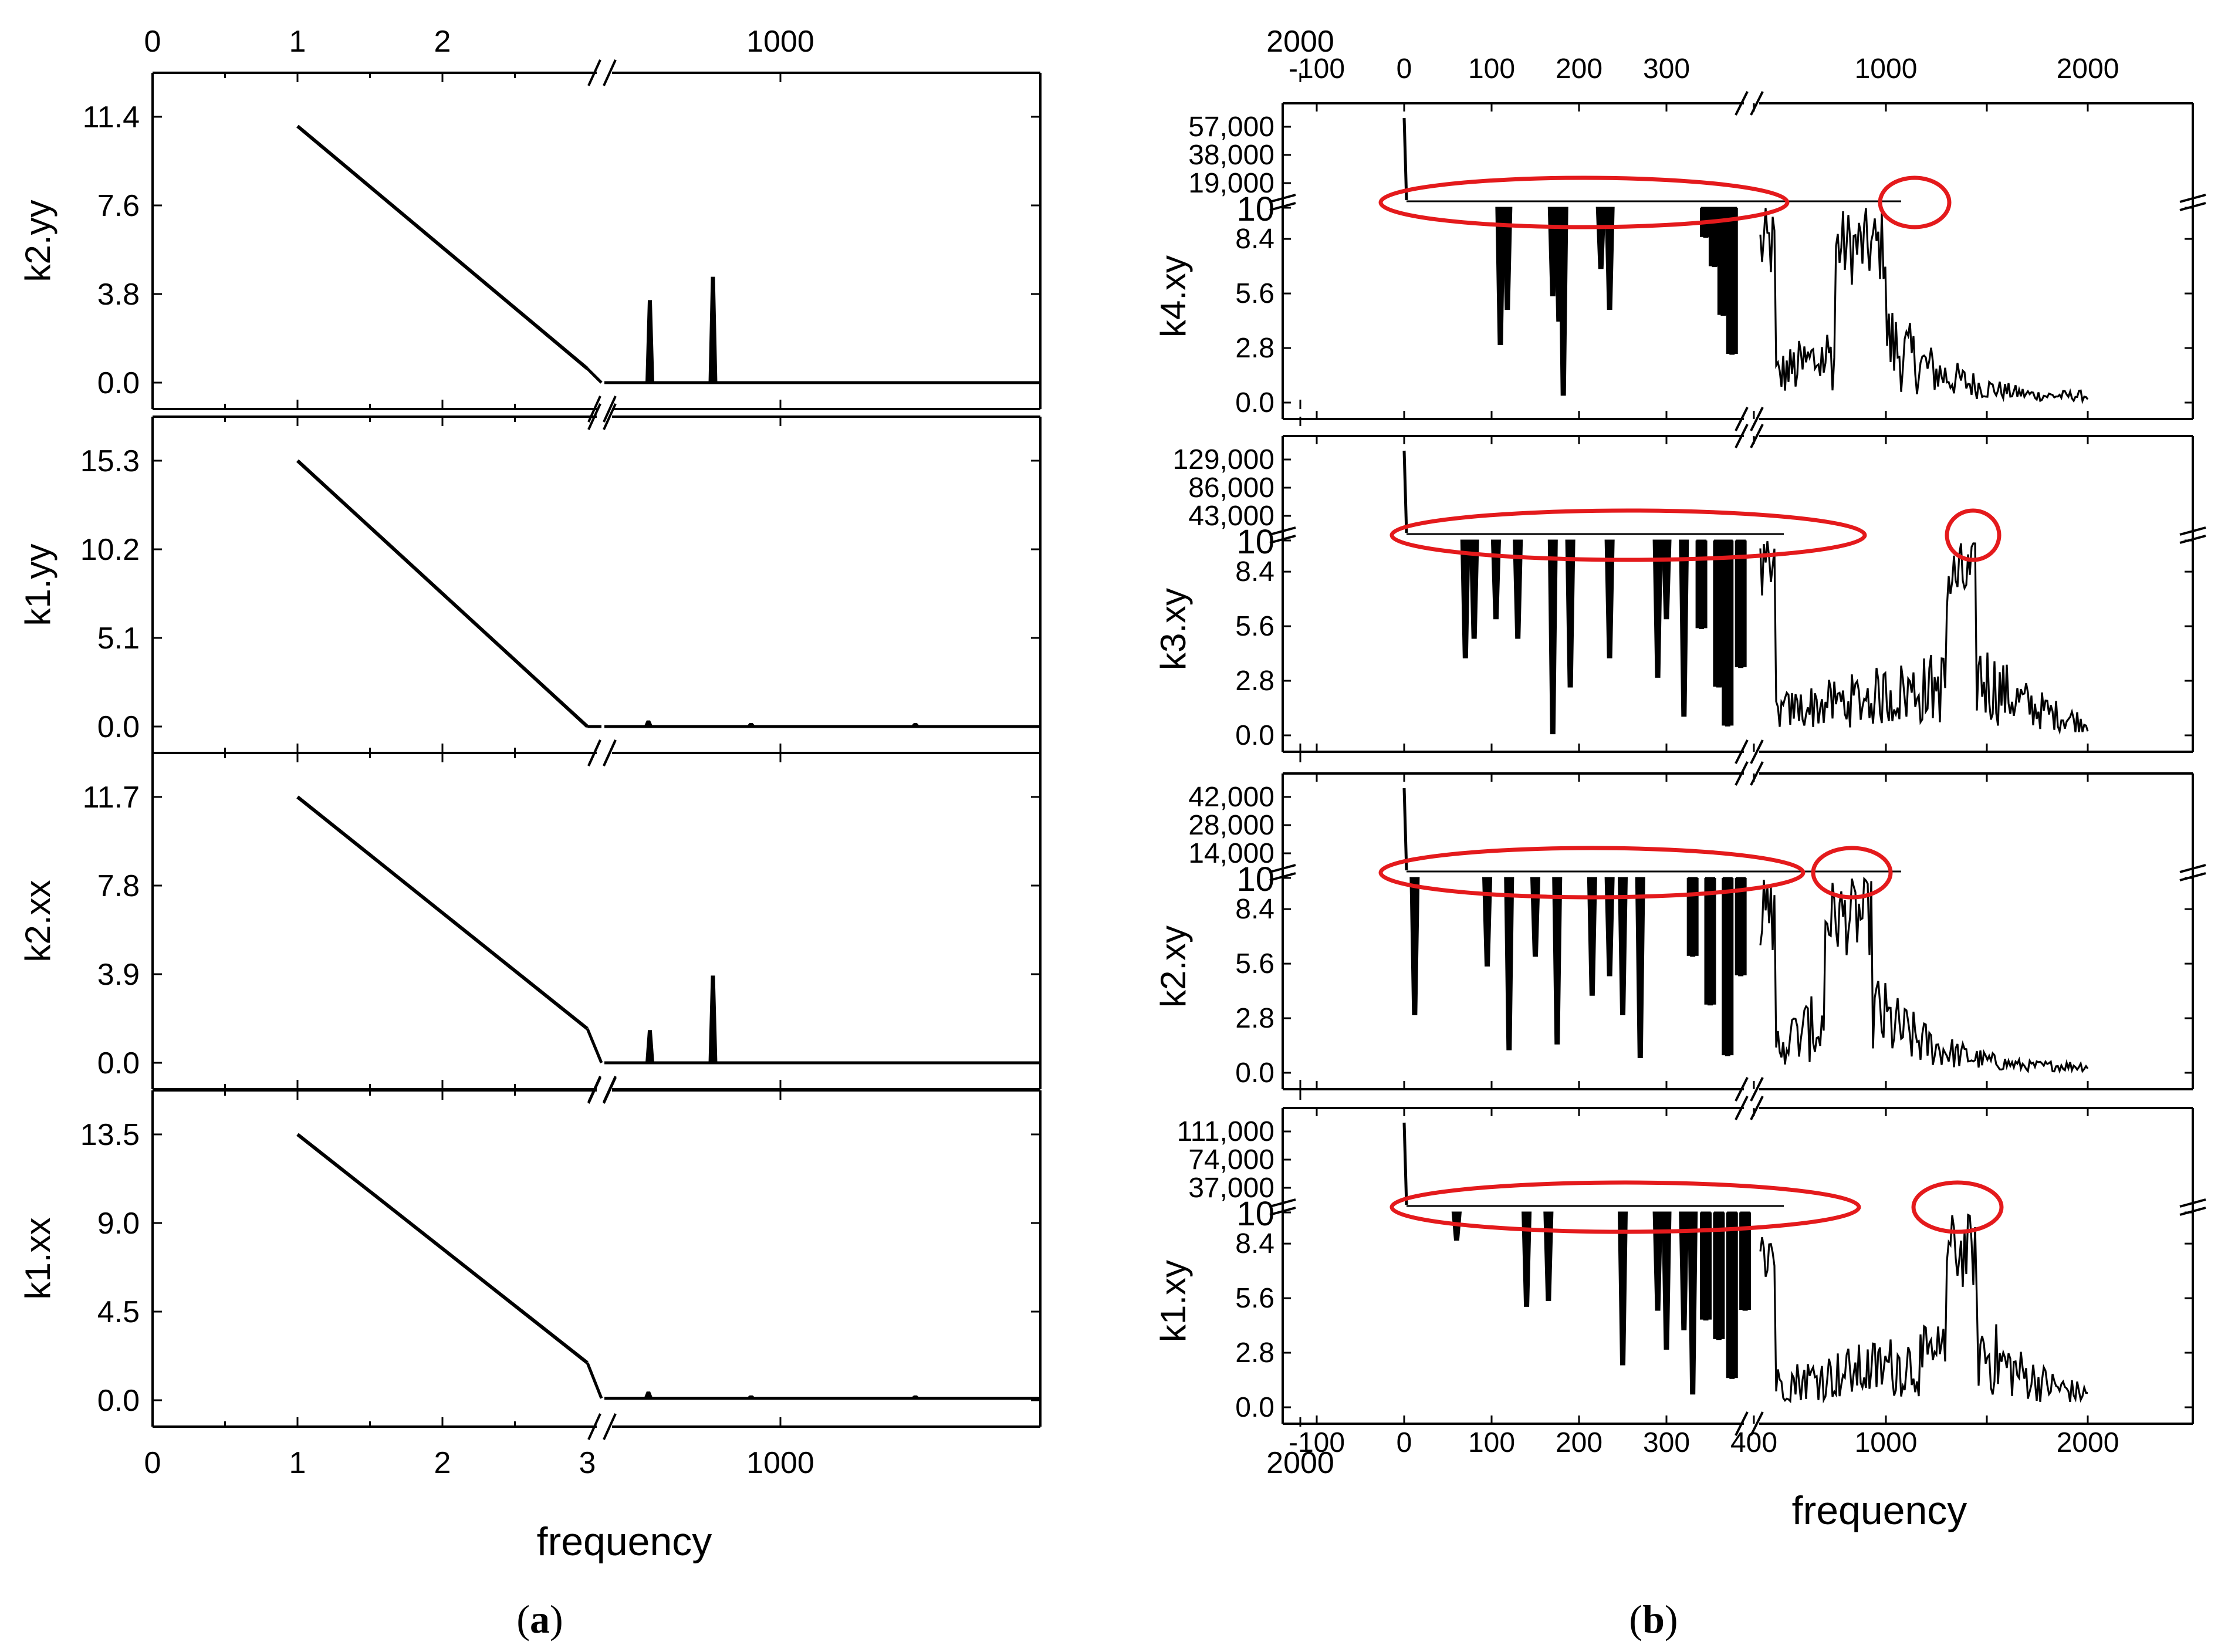 The image size is (2228, 1652). Describe the element at coordinates (1173, 629) in the screenshot. I see `b-ylabel: k3.xy` at that location.